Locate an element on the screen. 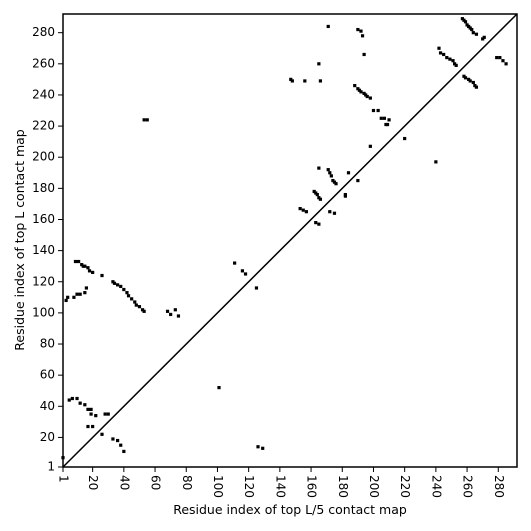 Image resolution: width=531 pixels, height=531 pixels. y-tick-label: 20 is located at coordinates (47, 437).